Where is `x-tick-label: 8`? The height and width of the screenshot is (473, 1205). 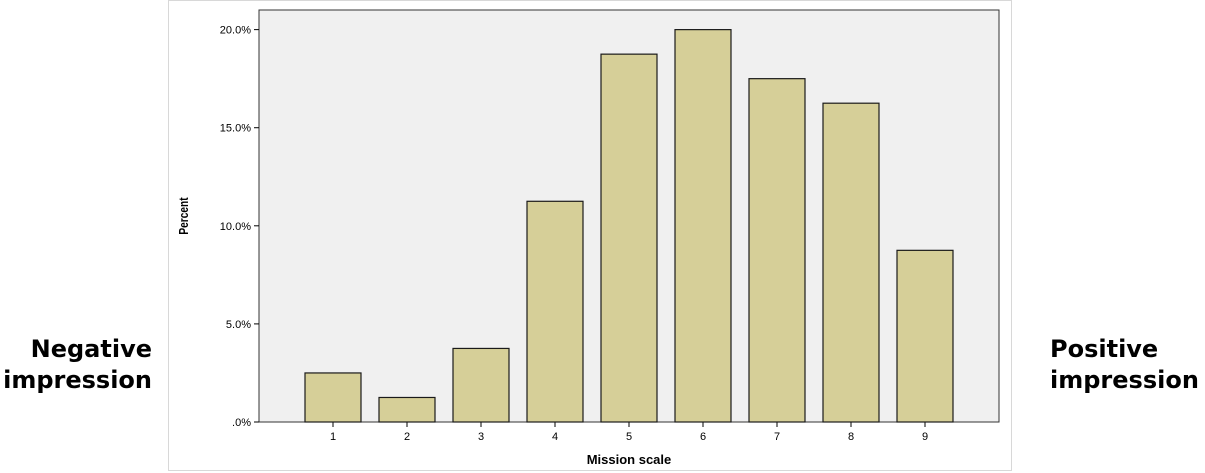
x-tick-label: 8 is located at coordinates (851, 437).